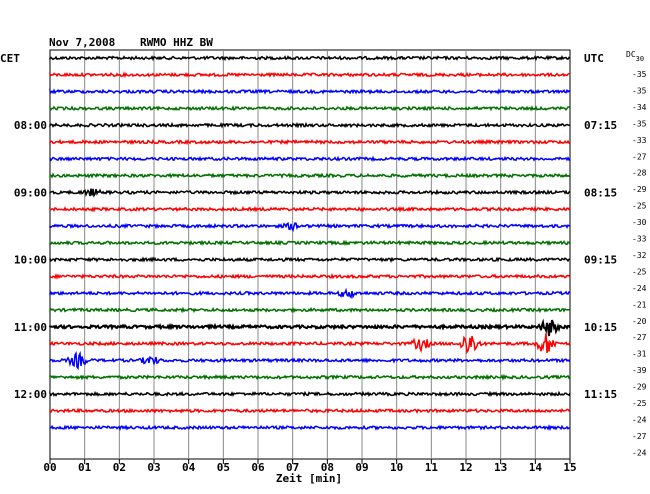 The width and height of the screenshot is (650, 494). Describe the element at coordinates (600, 394) in the screenshot. I see `right-time-label: 11:15` at that location.